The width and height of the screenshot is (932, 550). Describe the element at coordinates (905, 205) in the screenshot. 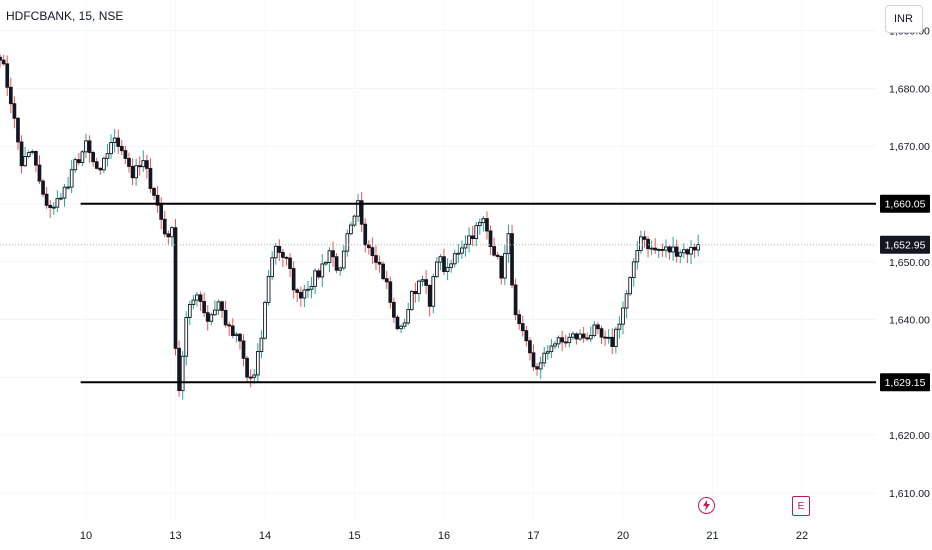

I see `level-price-label: 1,660.05` at that location.